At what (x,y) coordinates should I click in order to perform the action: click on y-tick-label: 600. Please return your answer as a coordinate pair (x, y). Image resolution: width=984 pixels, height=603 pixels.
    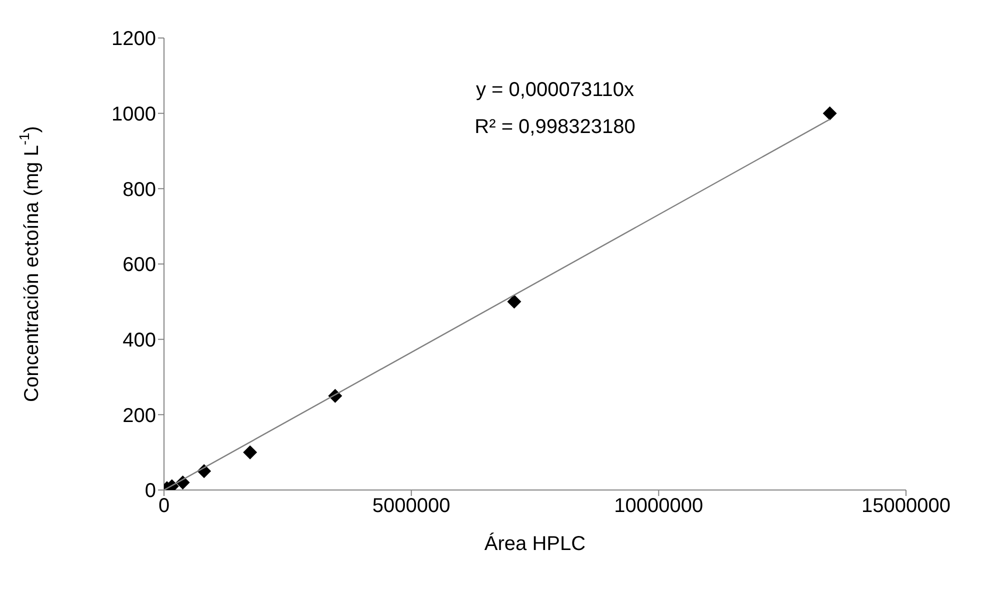
    Looking at the image, I should click on (139, 265).